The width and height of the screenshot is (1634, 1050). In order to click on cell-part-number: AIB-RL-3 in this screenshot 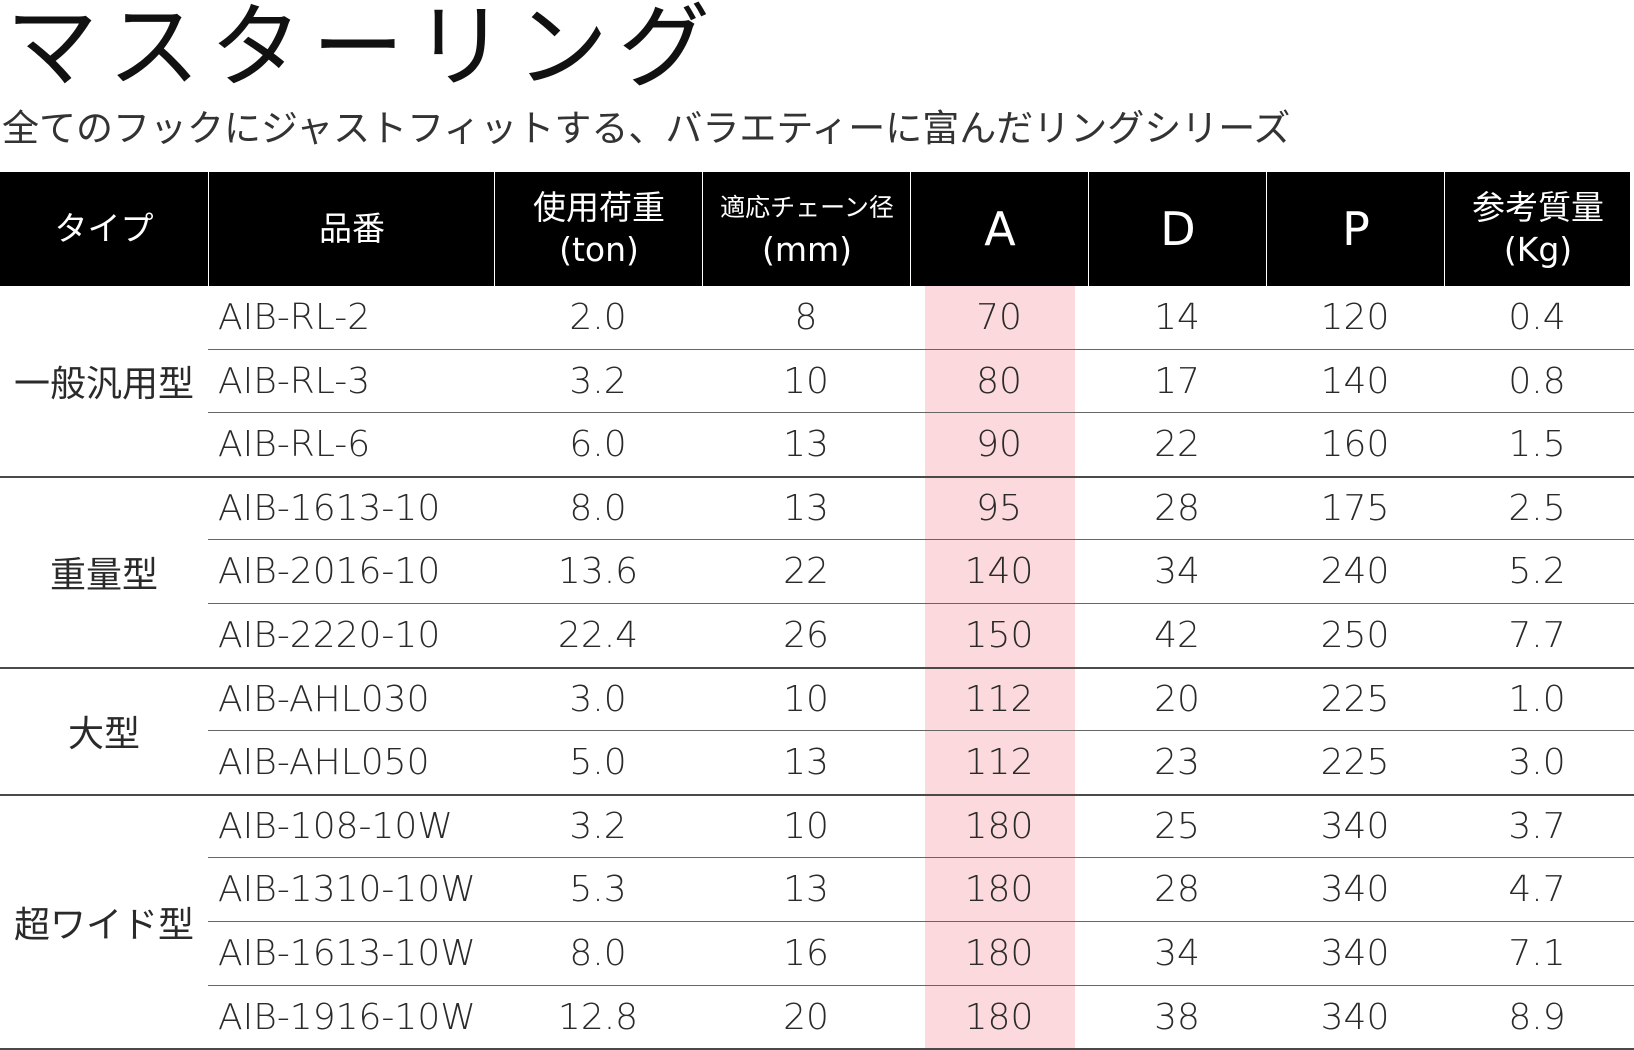, I will do `click(294, 381)`.